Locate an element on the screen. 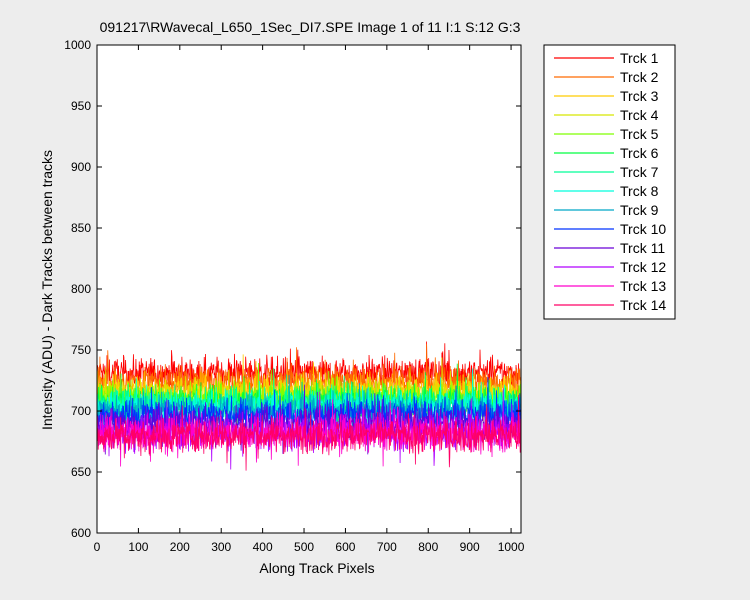 The width and height of the screenshot is (750, 600). x-tick-label: 1000 is located at coordinates (511, 547).